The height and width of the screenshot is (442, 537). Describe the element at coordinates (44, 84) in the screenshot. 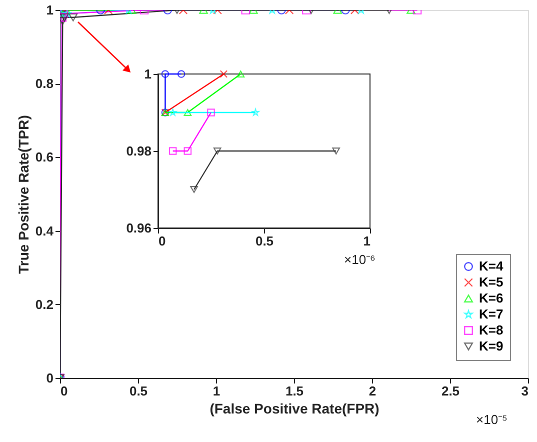

I see `y-tick-label: 0.8` at that location.